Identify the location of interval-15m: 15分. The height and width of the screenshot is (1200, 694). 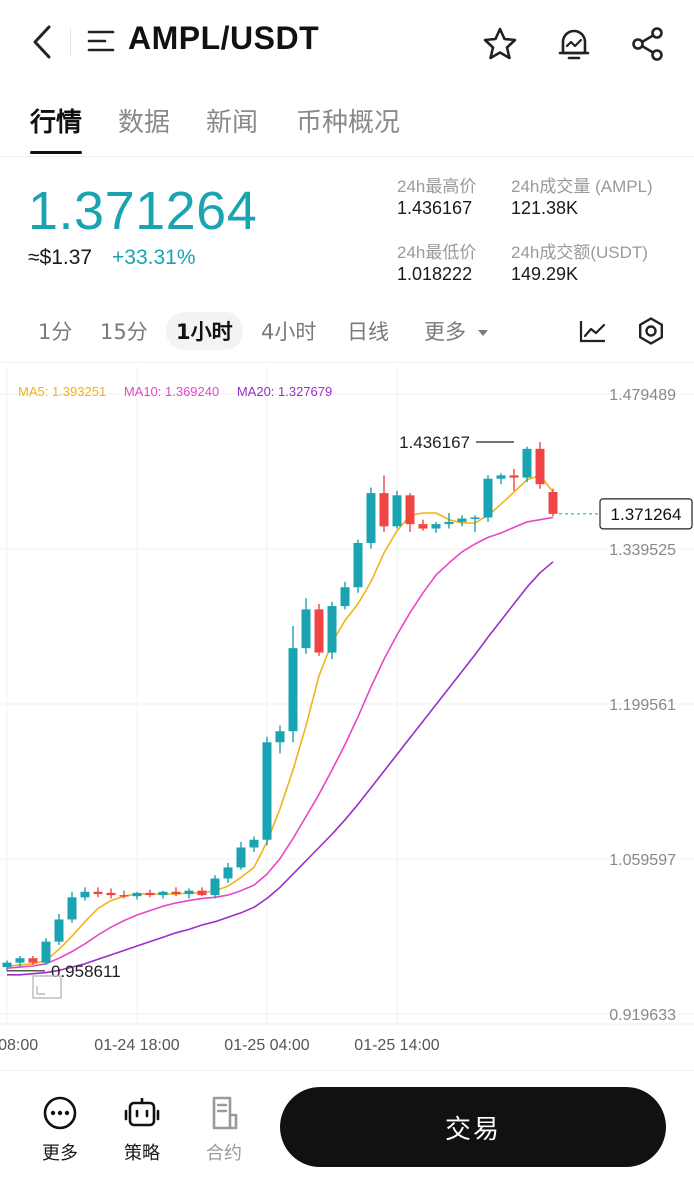
(124, 332).